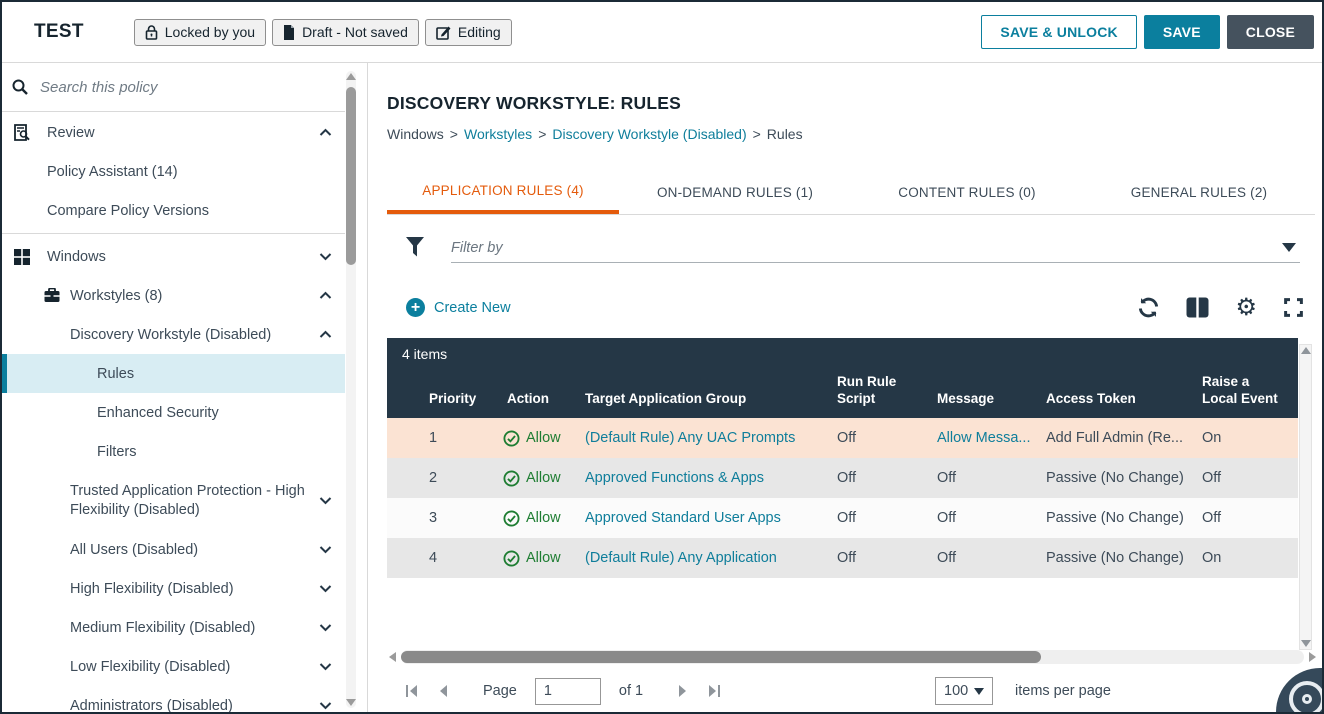  Describe the element at coordinates (567, 691) in the screenshot. I see `page-number-input` at that location.